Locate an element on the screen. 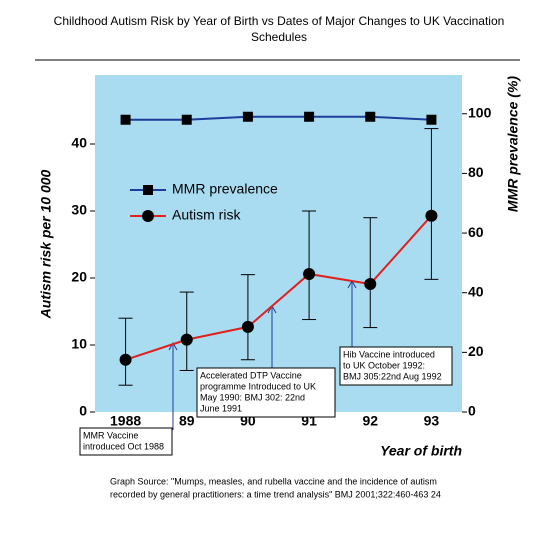 This screenshot has width=558, height=543. annotation-arrowhead is located at coordinates (173, 346).